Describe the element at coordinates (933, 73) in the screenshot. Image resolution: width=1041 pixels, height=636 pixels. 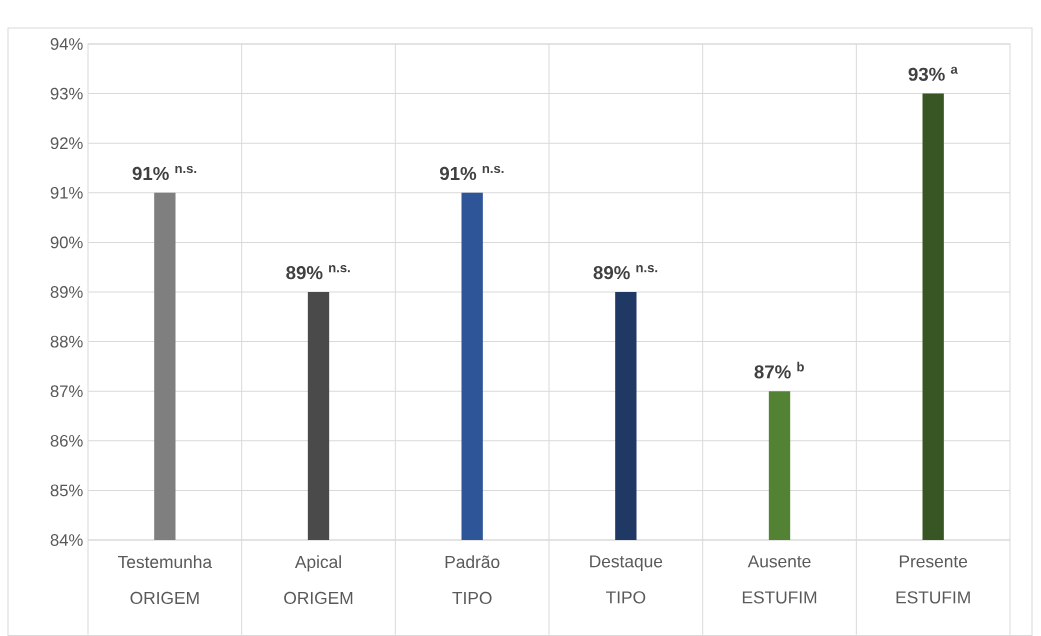
I see `data-label: 93% $^{a}$` at that location.